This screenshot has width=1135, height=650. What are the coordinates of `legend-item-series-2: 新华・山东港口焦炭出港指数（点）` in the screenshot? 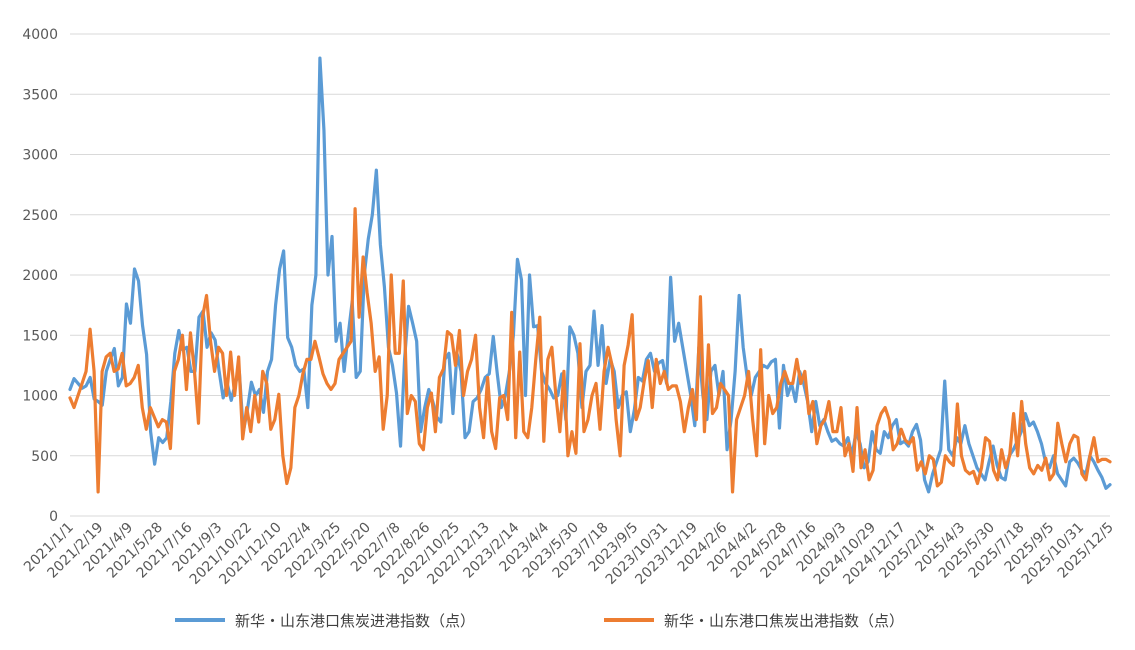 It's located at (754, 621).